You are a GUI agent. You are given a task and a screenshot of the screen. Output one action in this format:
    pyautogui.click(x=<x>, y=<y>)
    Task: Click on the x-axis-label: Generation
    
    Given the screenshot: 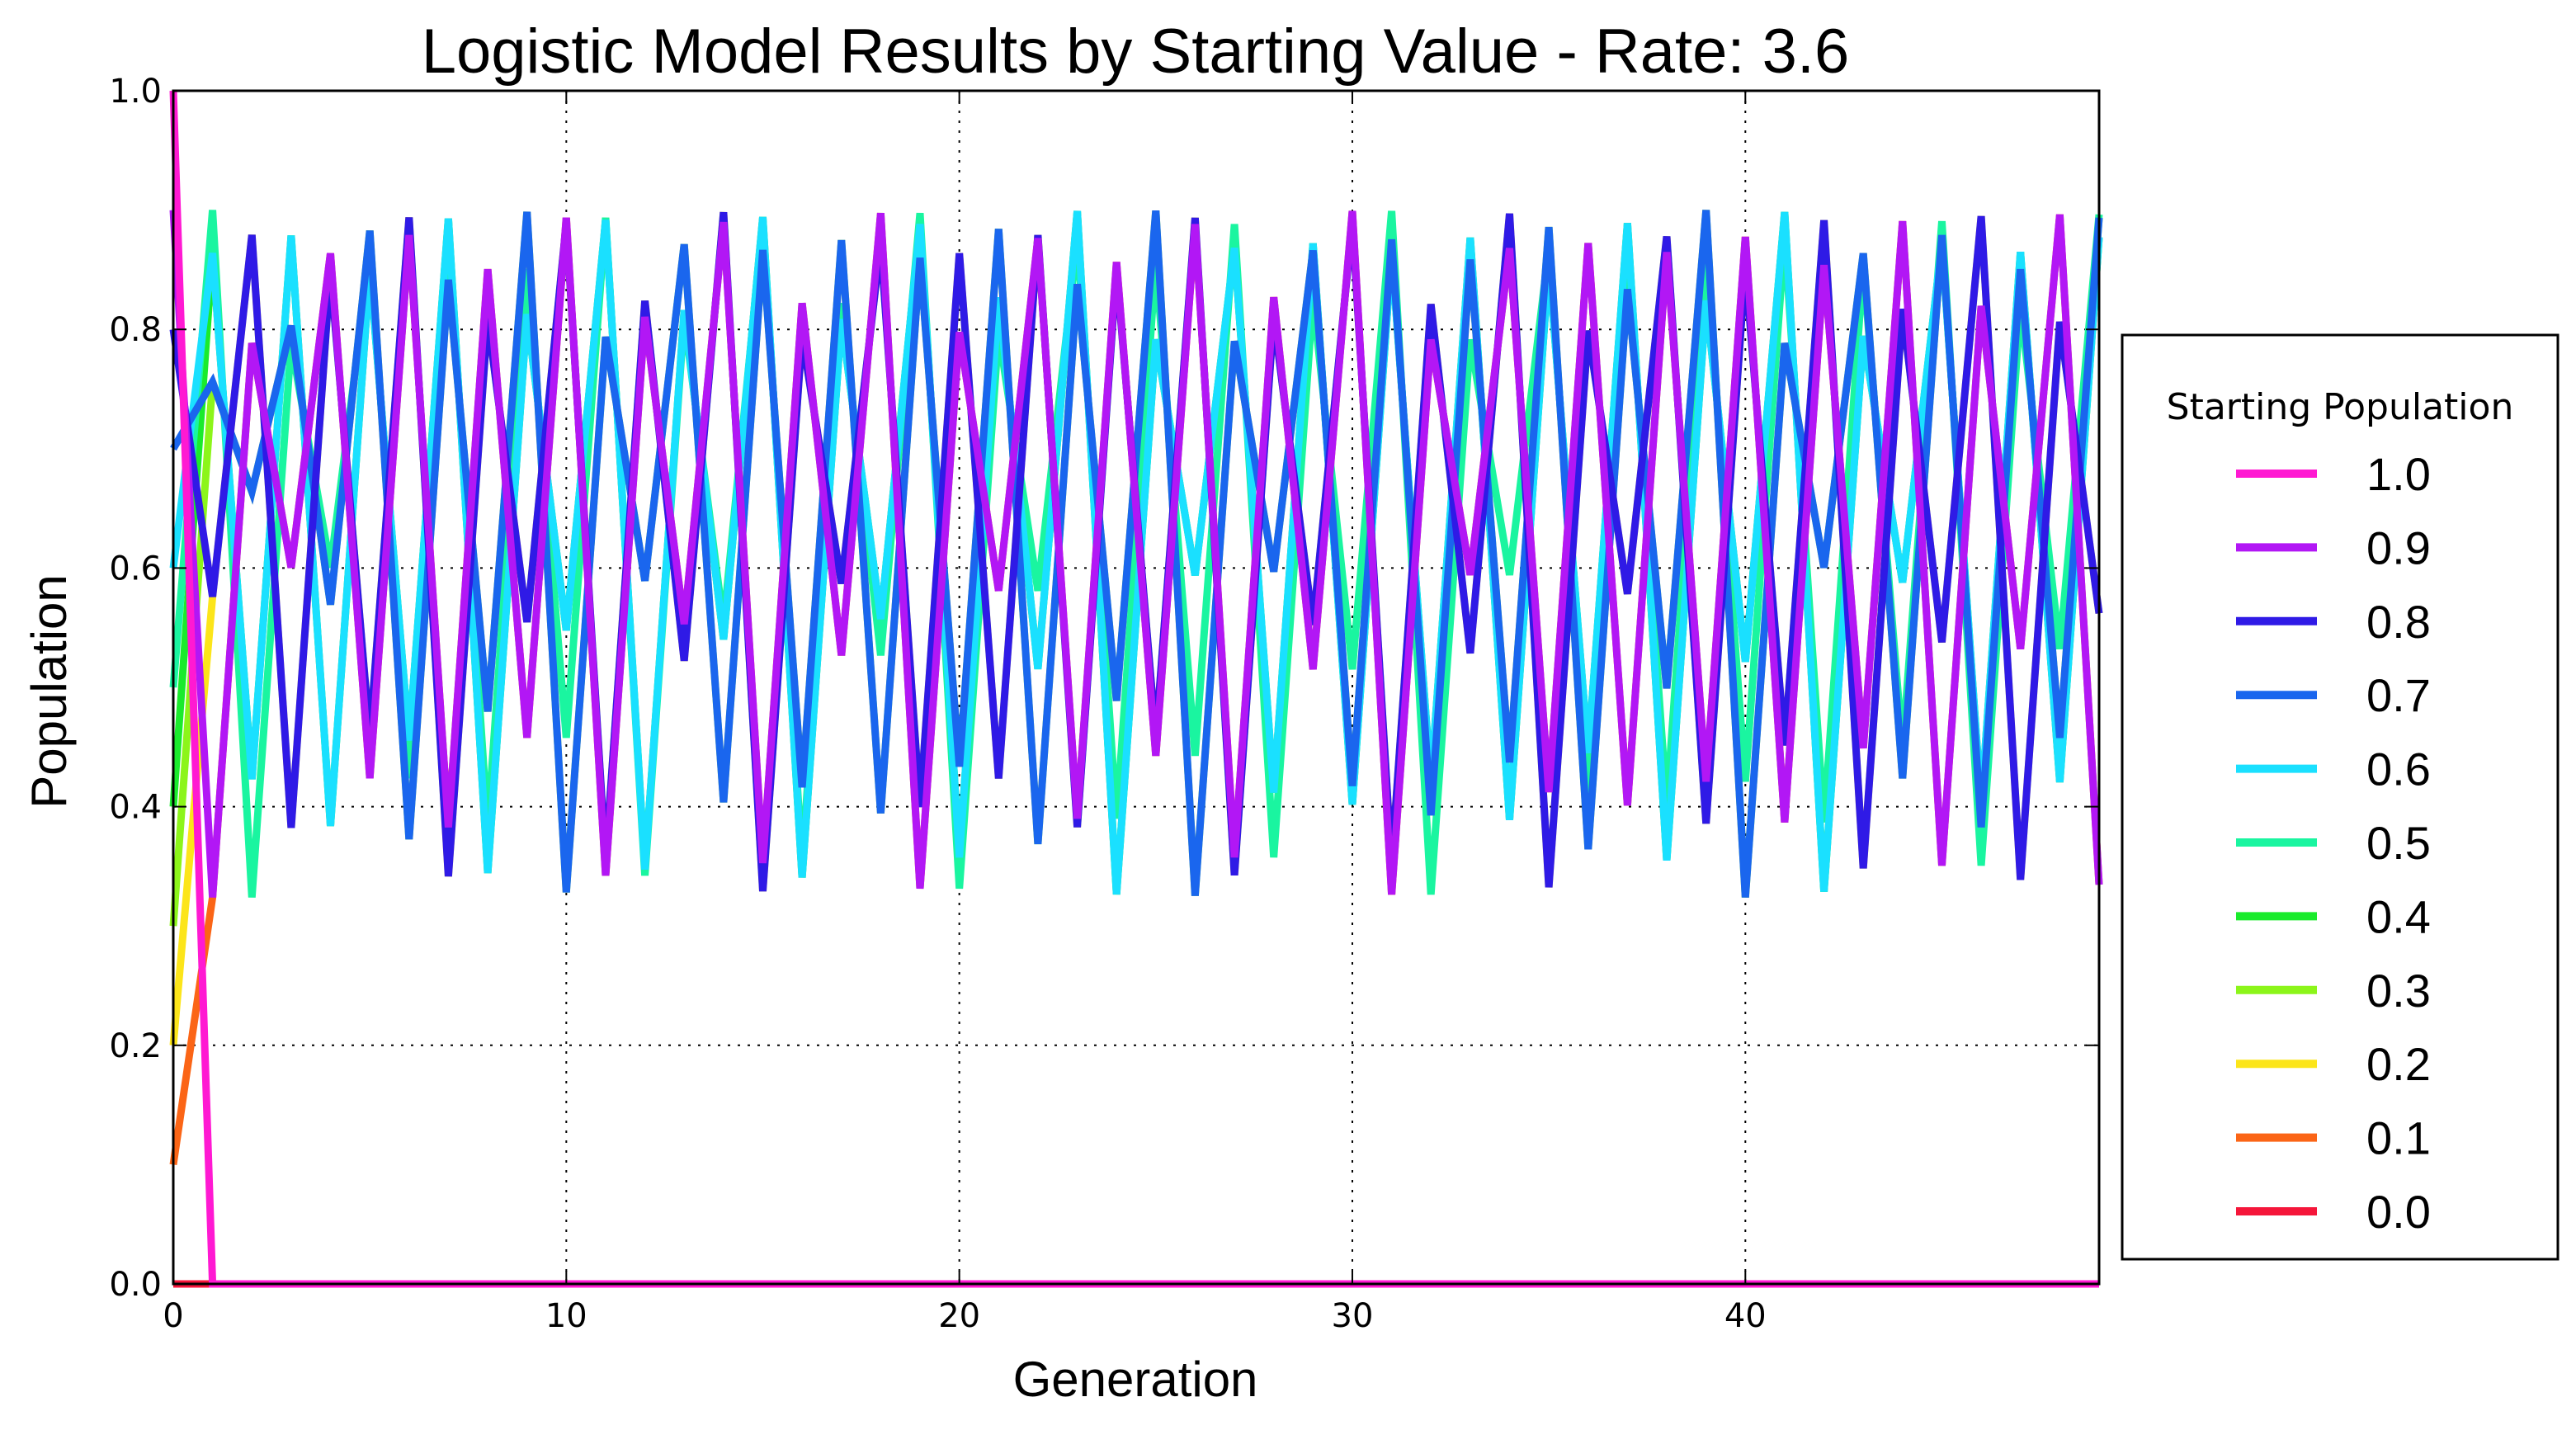 What is the action you would take?
    pyautogui.click(x=1135, y=1379)
    